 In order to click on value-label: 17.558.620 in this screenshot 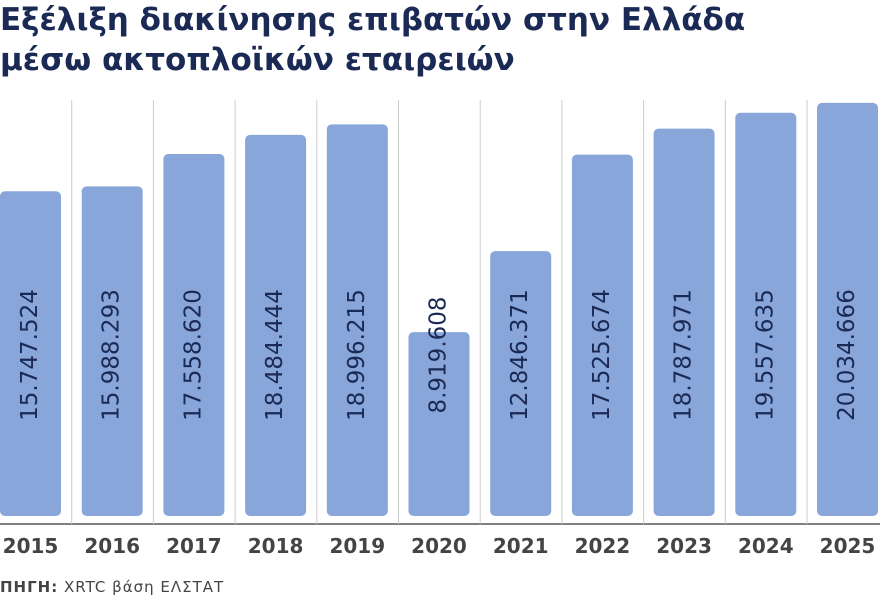, I will do `click(193, 355)`.